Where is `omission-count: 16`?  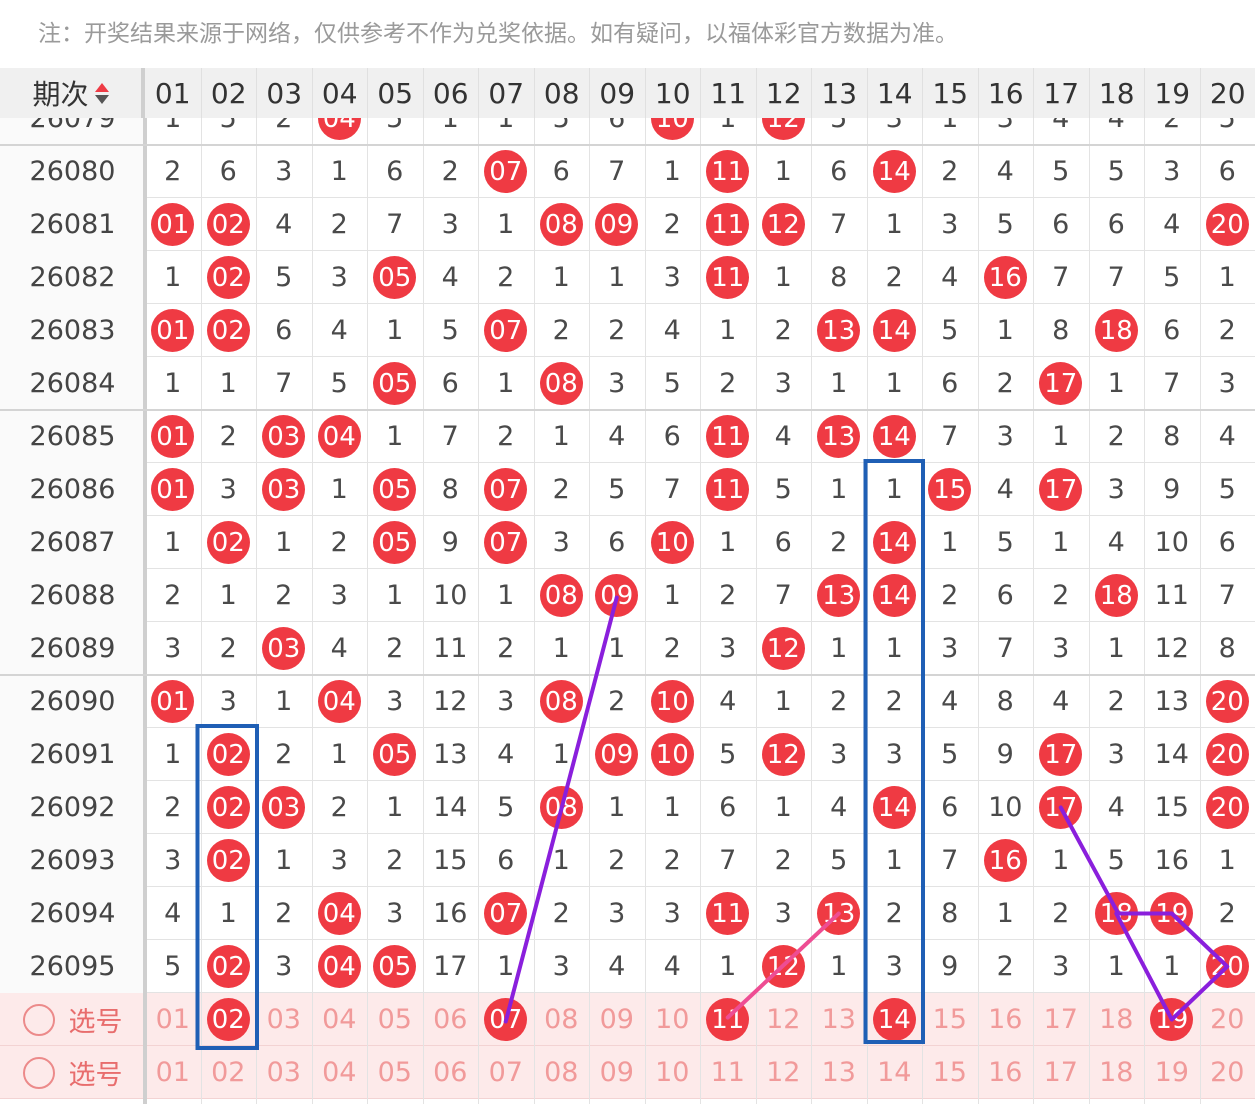 omission-count: 16 is located at coordinates (1171, 860).